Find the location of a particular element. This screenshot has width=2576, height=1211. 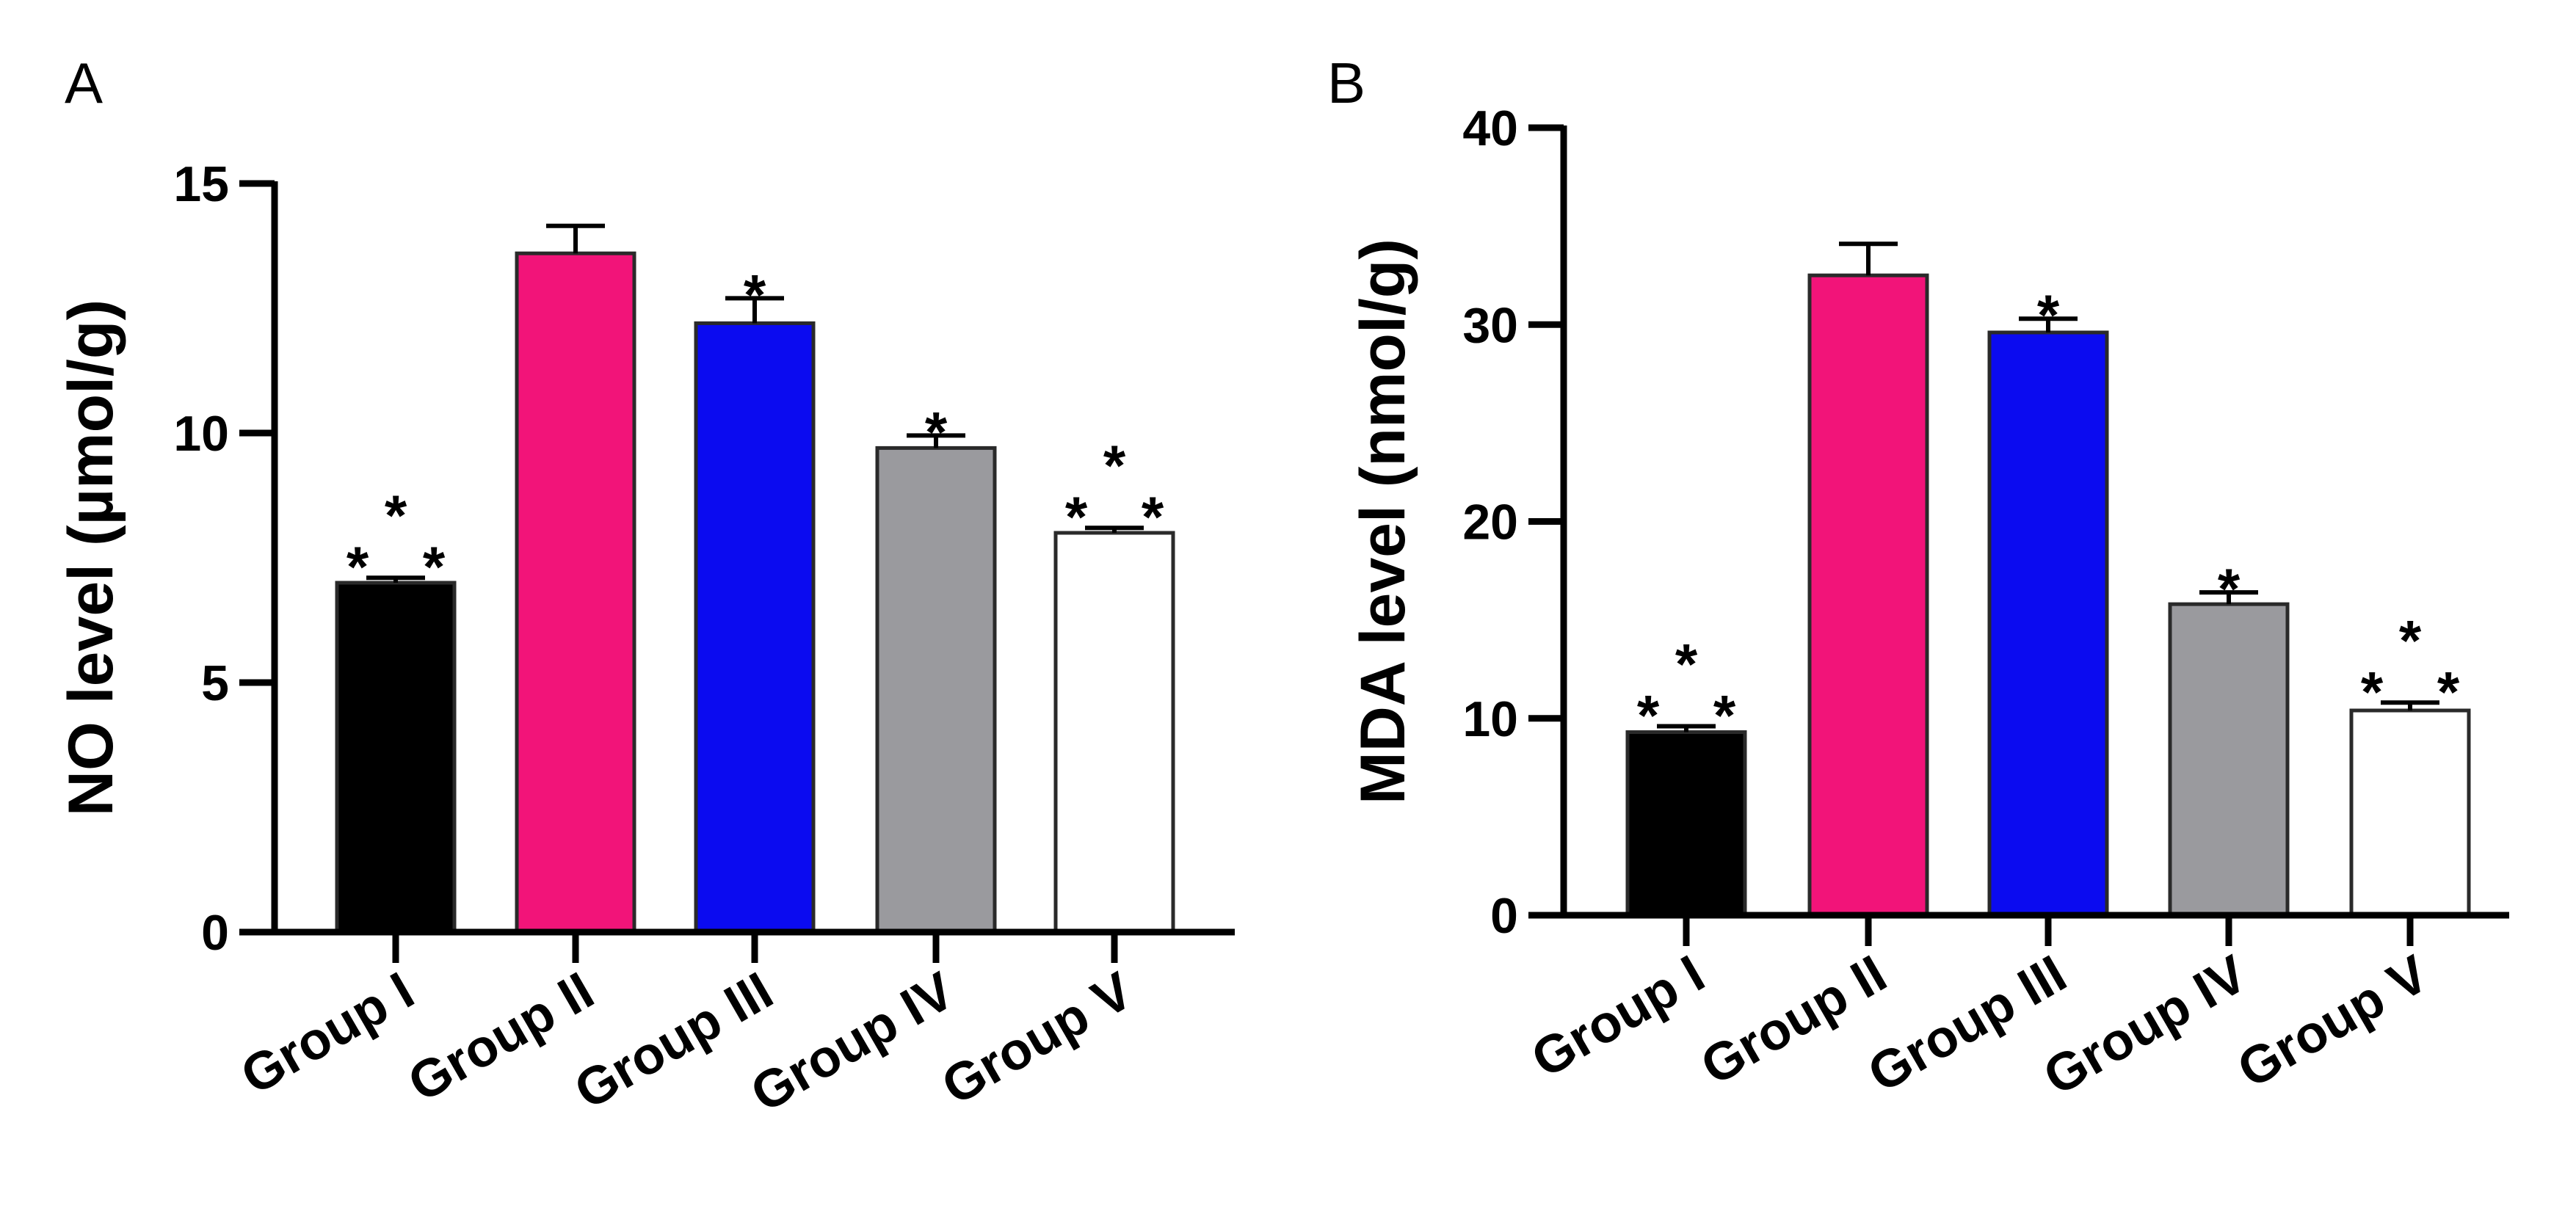

y-tick-label-3: 30 is located at coordinates (1490, 325).